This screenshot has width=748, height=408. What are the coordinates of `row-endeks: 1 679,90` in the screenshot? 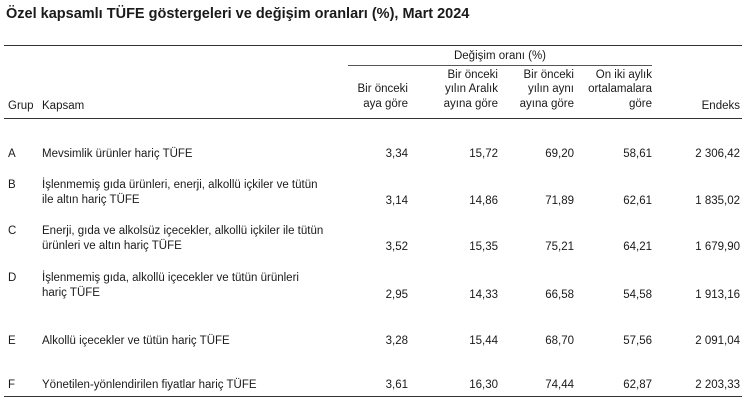 It's located at (717, 247).